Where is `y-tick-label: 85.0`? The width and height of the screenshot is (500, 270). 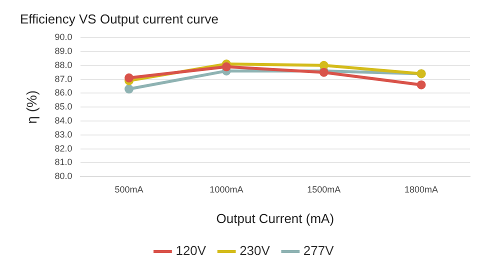 y-tick-label: 85.0 is located at coordinates (63, 107).